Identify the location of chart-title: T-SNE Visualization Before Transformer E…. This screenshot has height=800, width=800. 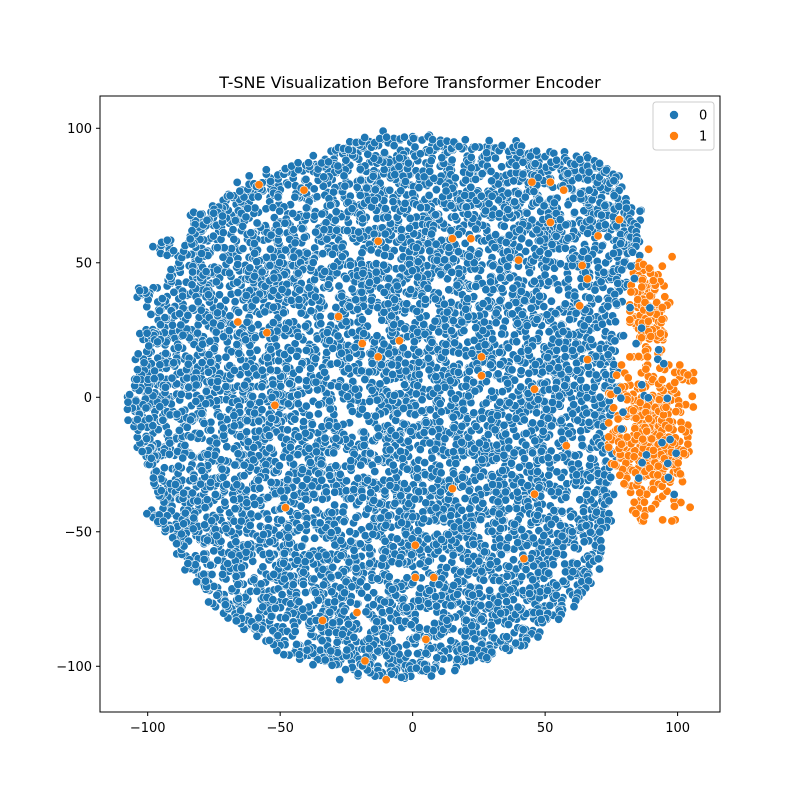
(409, 82).